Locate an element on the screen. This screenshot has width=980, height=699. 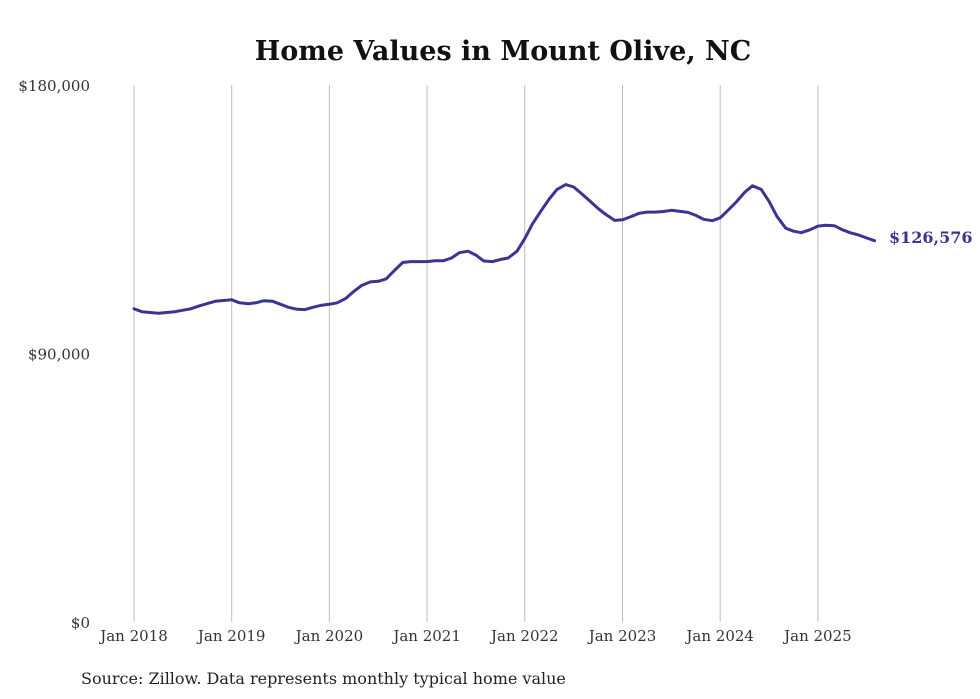
series-layer is located at coordinates (504, 249).